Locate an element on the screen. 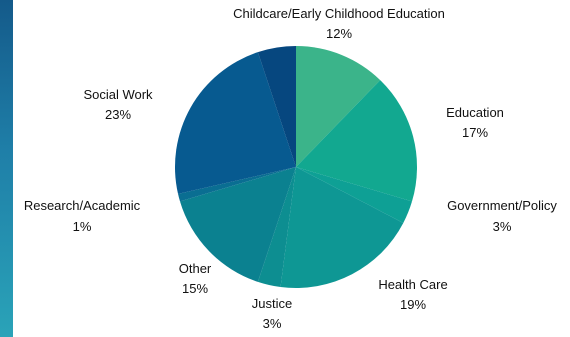 Image resolution: width=570 pixels, height=337 pixels. slice-value-text: 17% is located at coordinates (475, 132).